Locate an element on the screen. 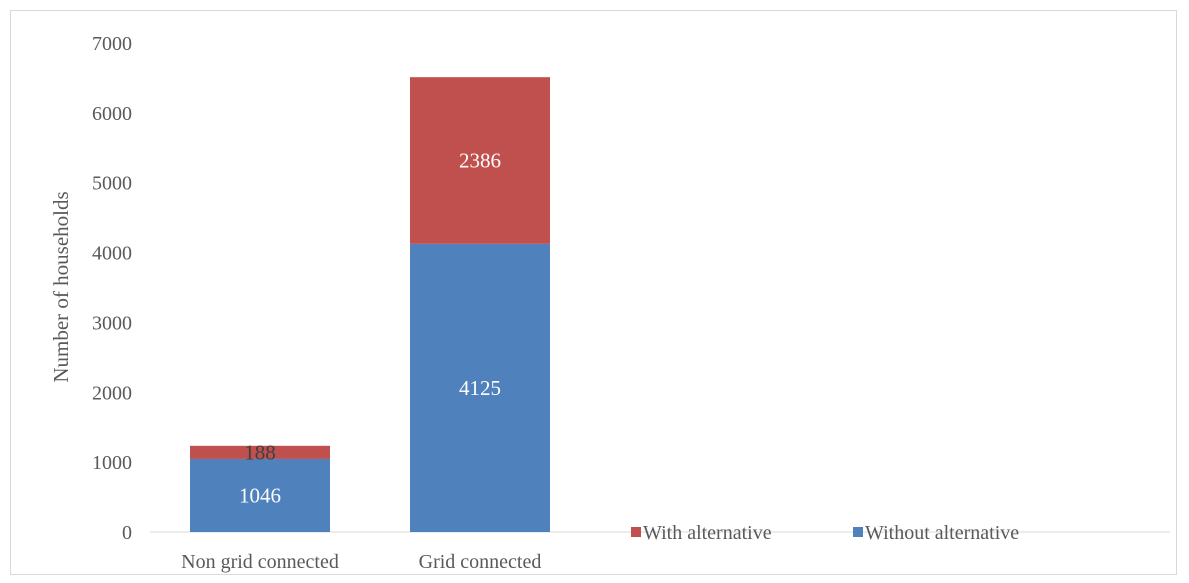 The height and width of the screenshot is (583, 1189). bar-without-alternative-non-grid-connected is located at coordinates (260, 495).